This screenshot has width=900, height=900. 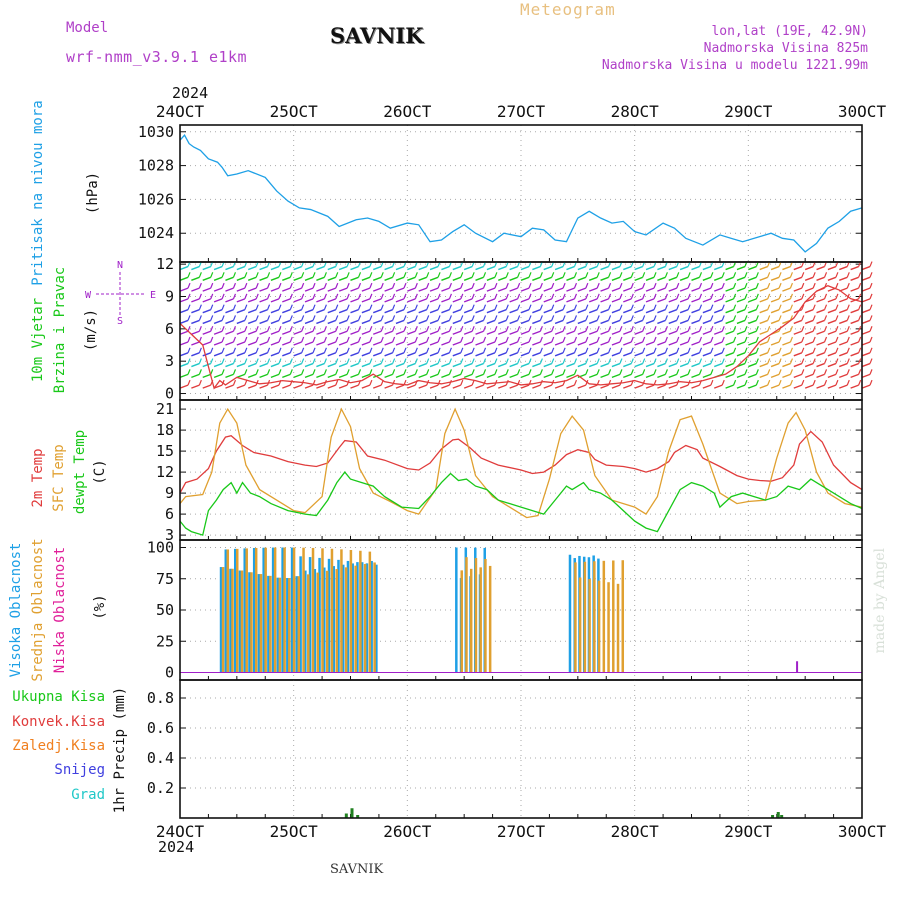 I want to click on precip-bar, so click(x=778, y=815).